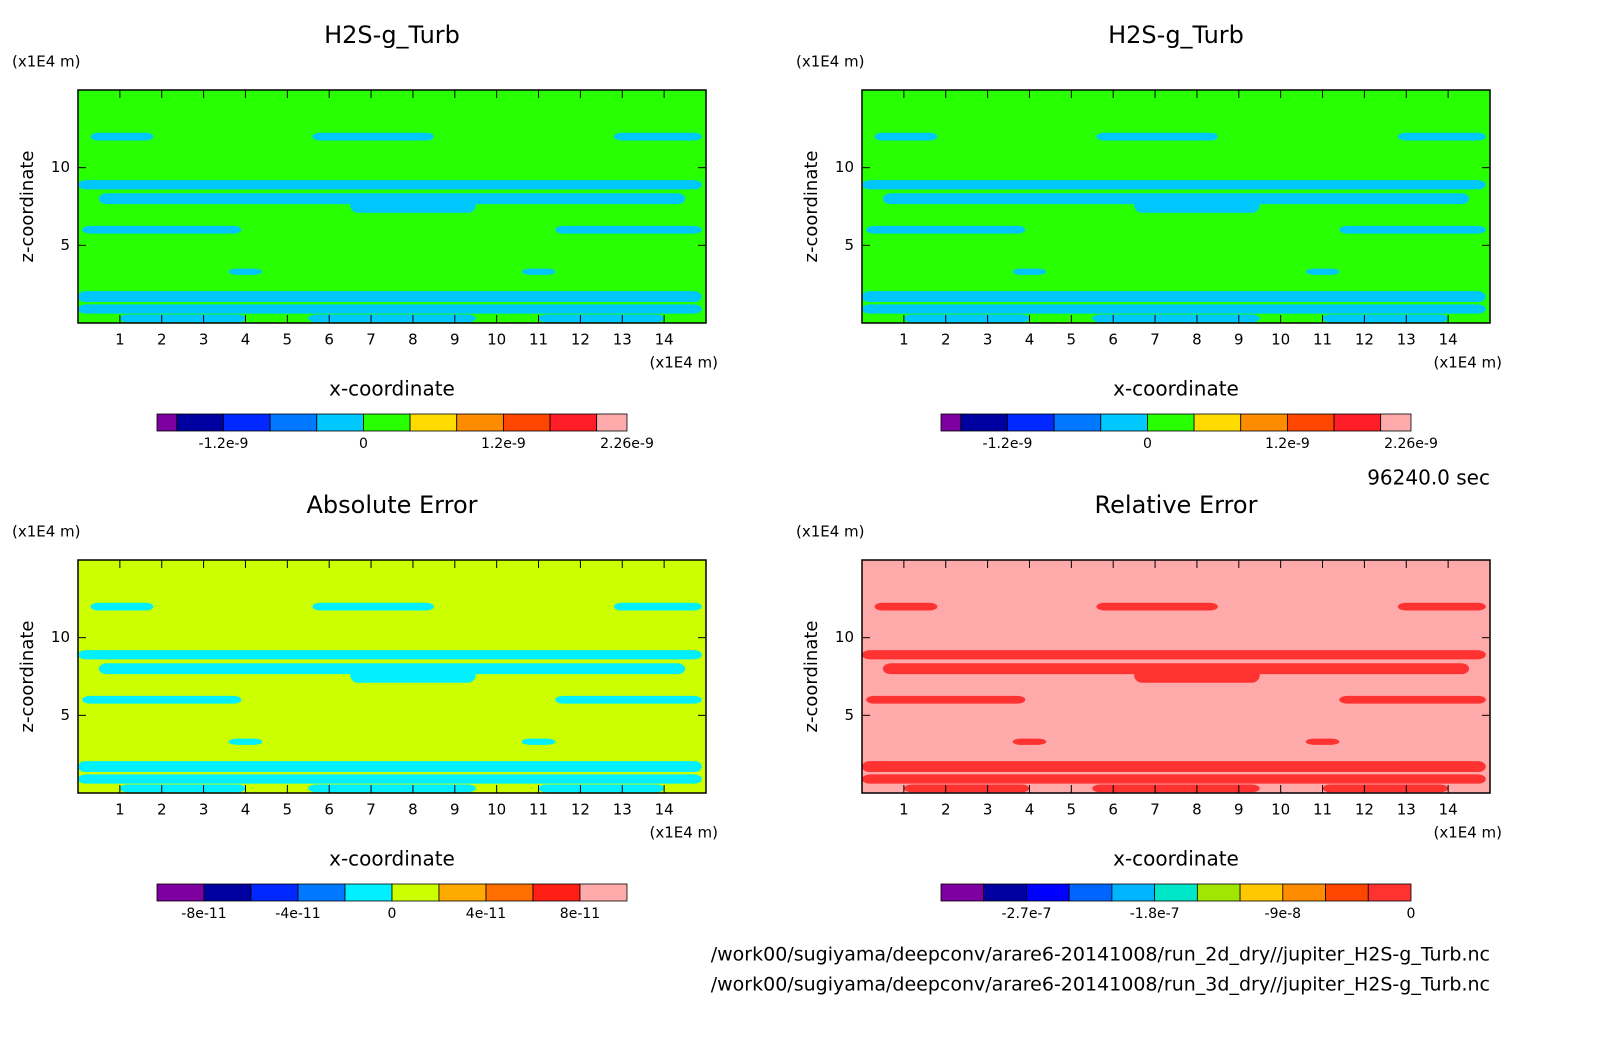 The width and height of the screenshot is (1604, 1054). I want to click on colorbar-tick-label: -8e-11, so click(203, 914).